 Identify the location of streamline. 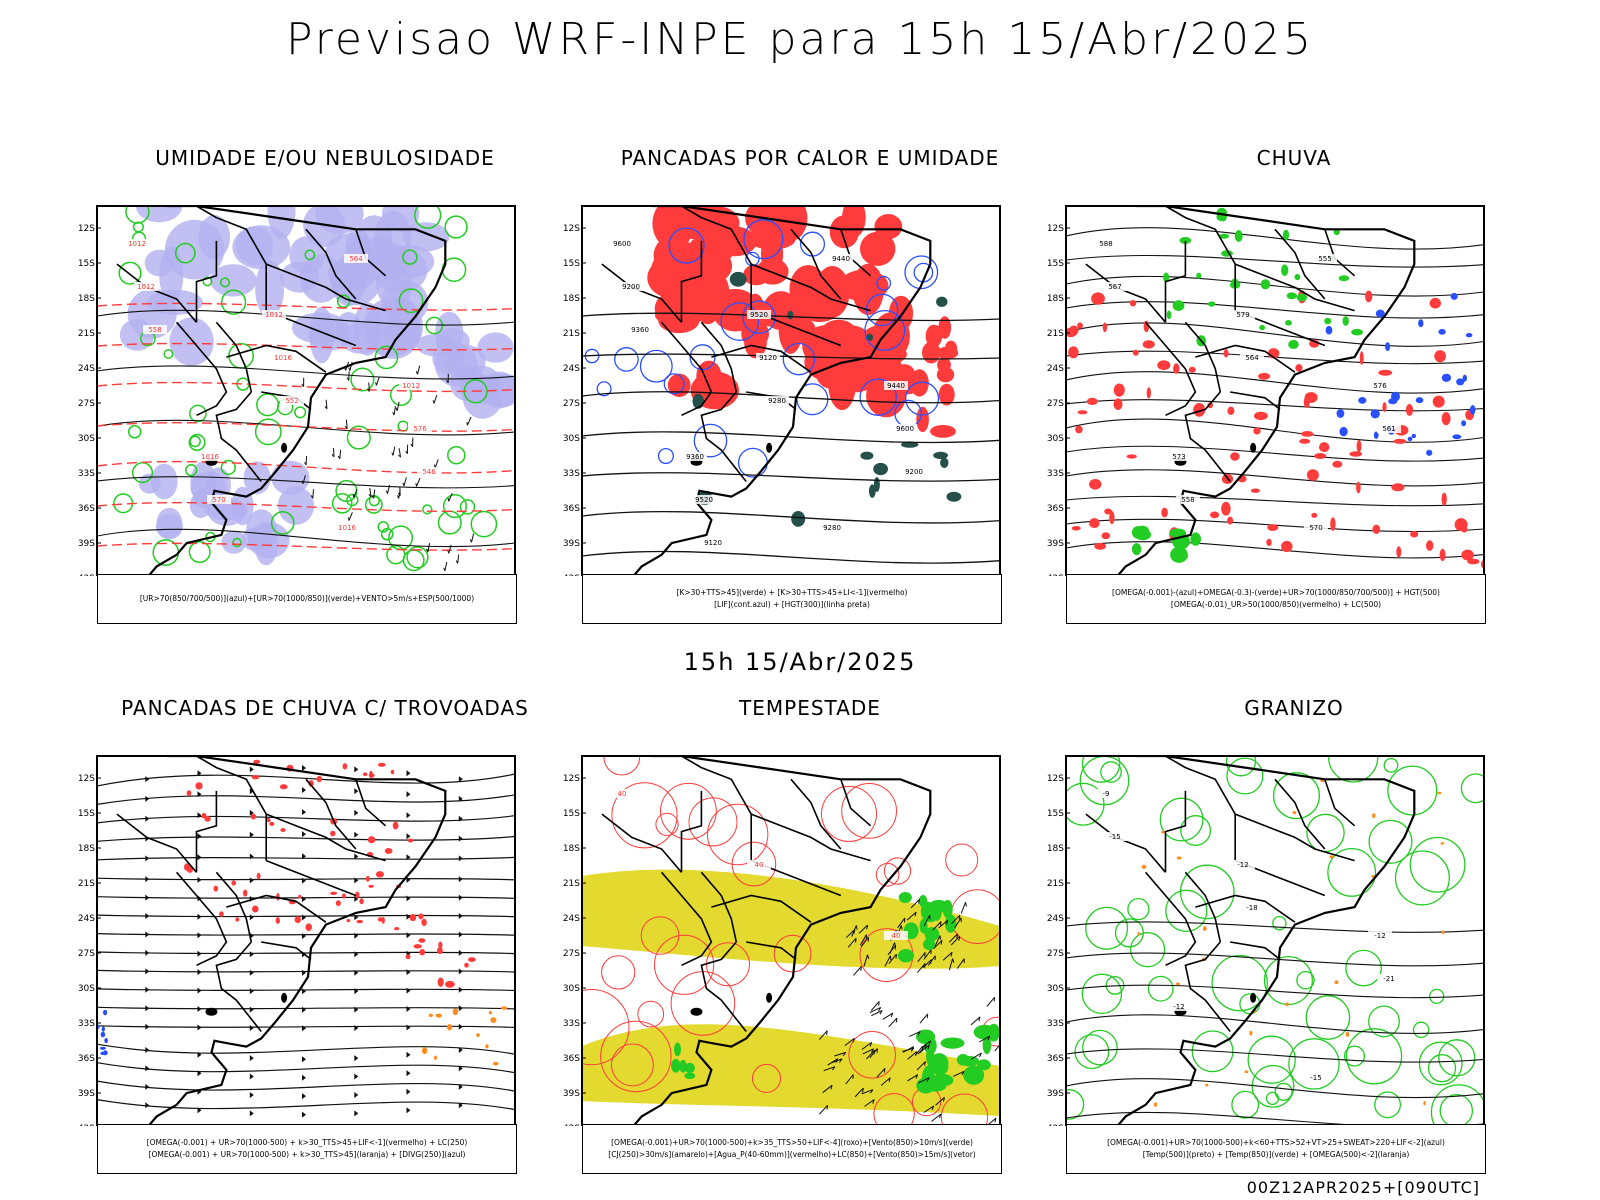
(306, 799).